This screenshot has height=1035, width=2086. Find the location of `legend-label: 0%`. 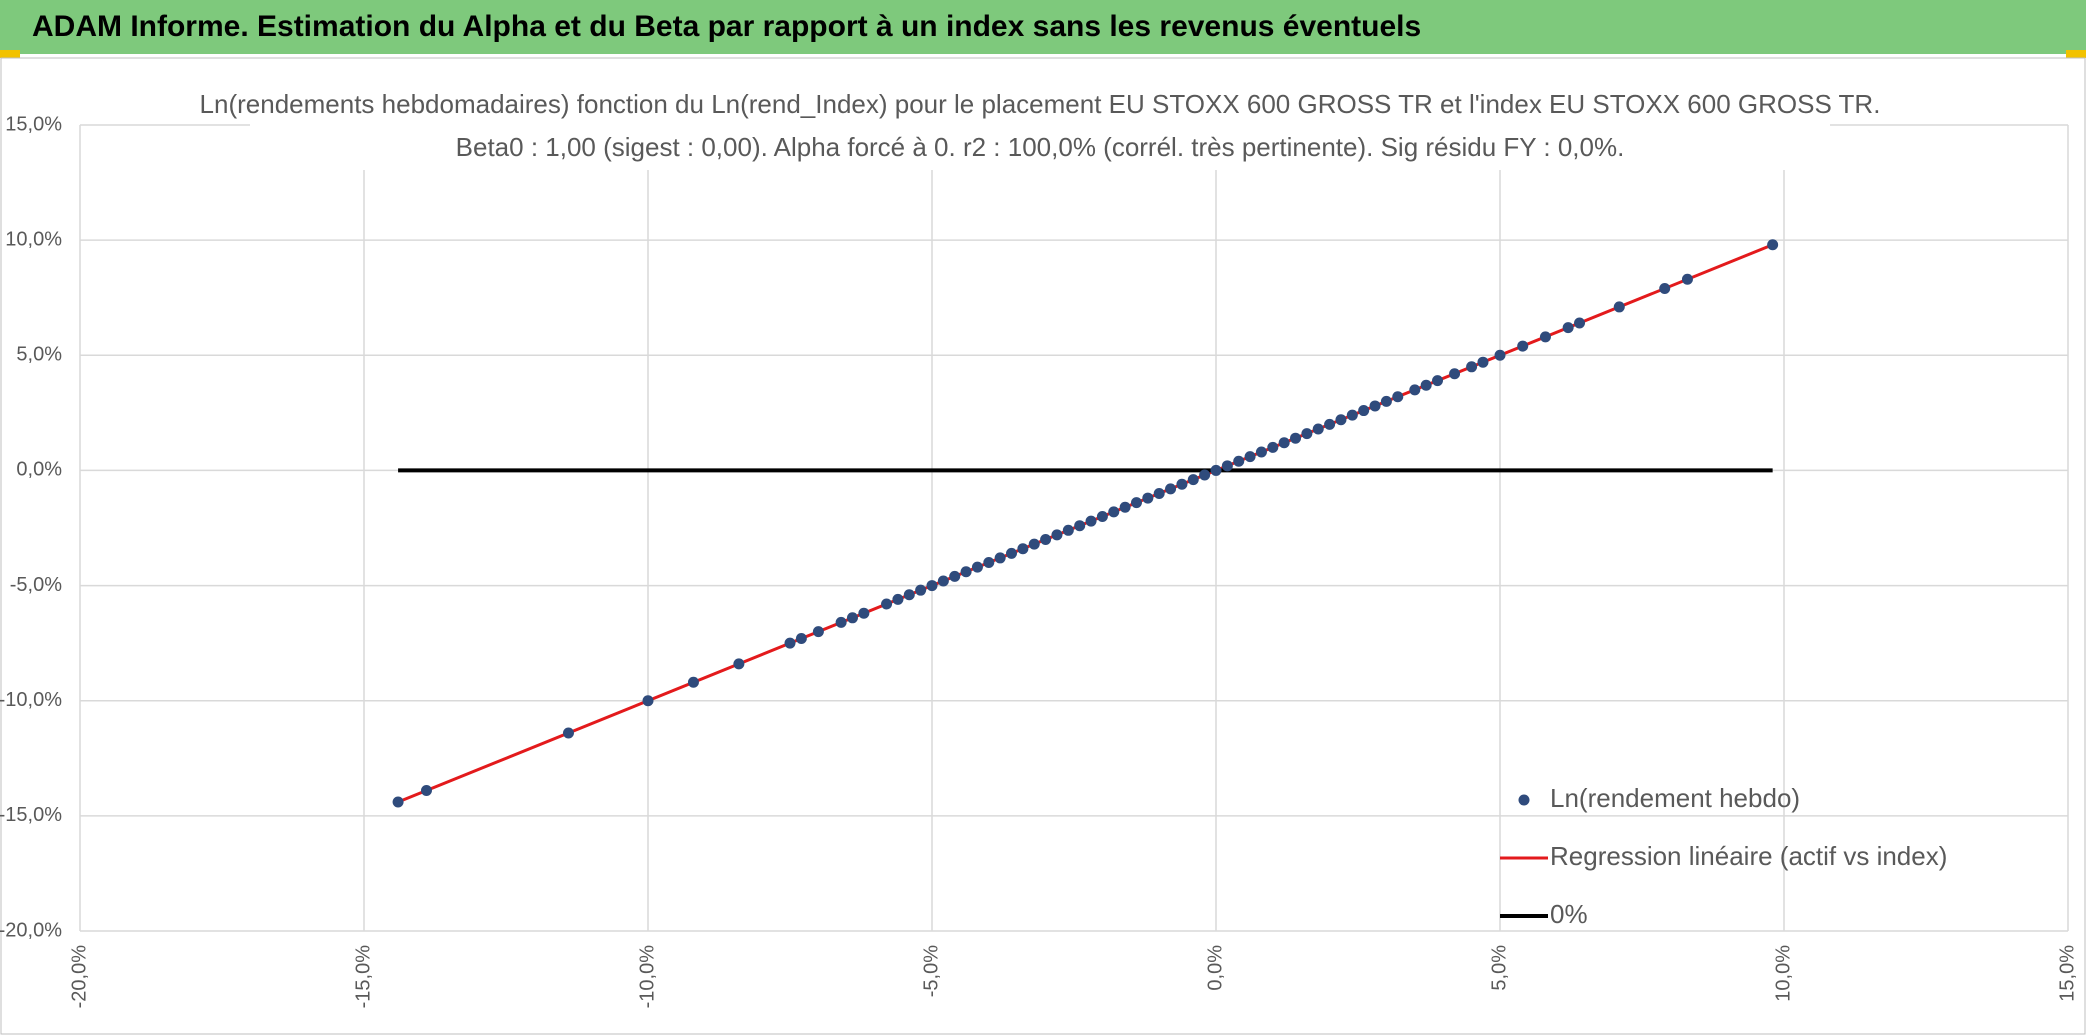

legend-label: 0% is located at coordinates (1569, 914).